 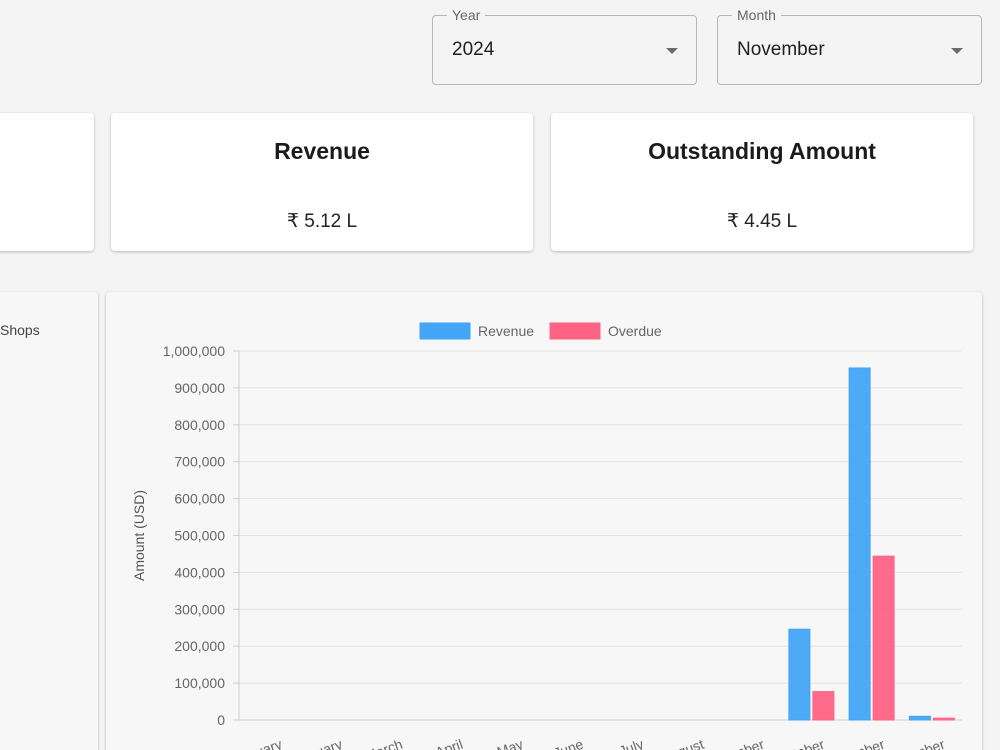 What do you see at coordinates (564, 46) in the screenshot?
I see `year-select: Year 2024` at bounding box center [564, 46].